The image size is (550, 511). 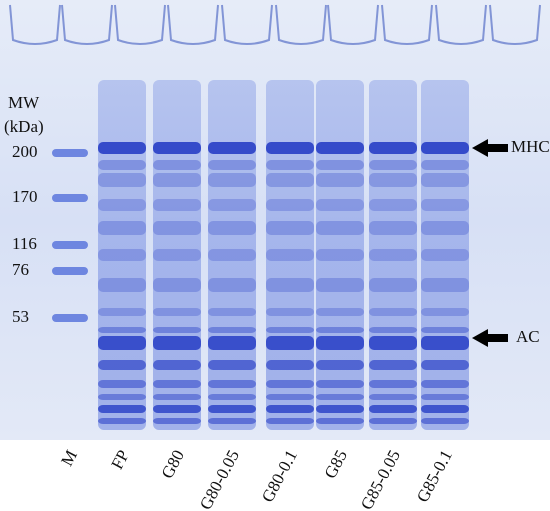 I want to click on band-annotation: MHC, so click(x=530, y=146).